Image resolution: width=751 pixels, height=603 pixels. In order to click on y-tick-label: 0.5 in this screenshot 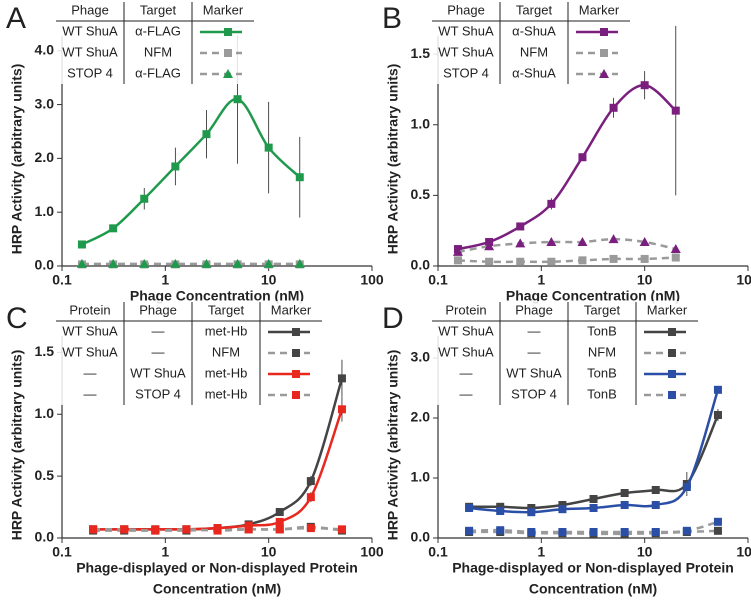, I will do `click(421, 194)`.